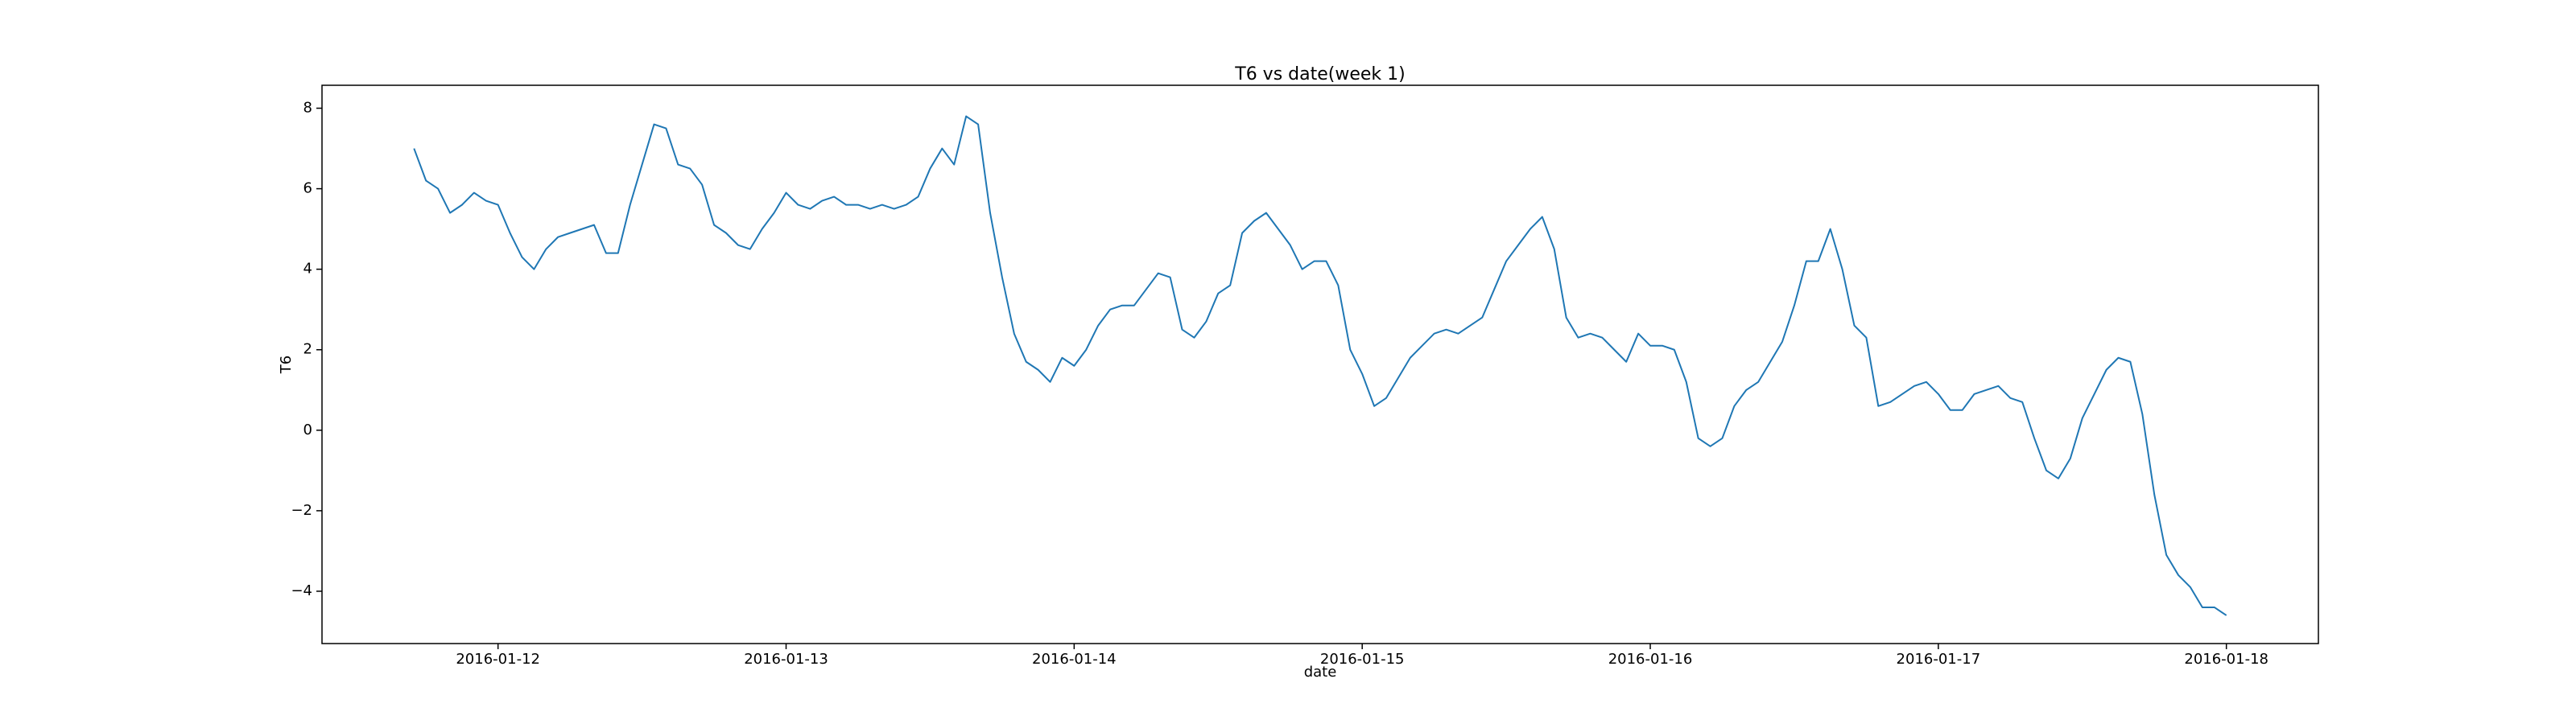  I want to click on y-tick-label: 8, so click(307, 108).